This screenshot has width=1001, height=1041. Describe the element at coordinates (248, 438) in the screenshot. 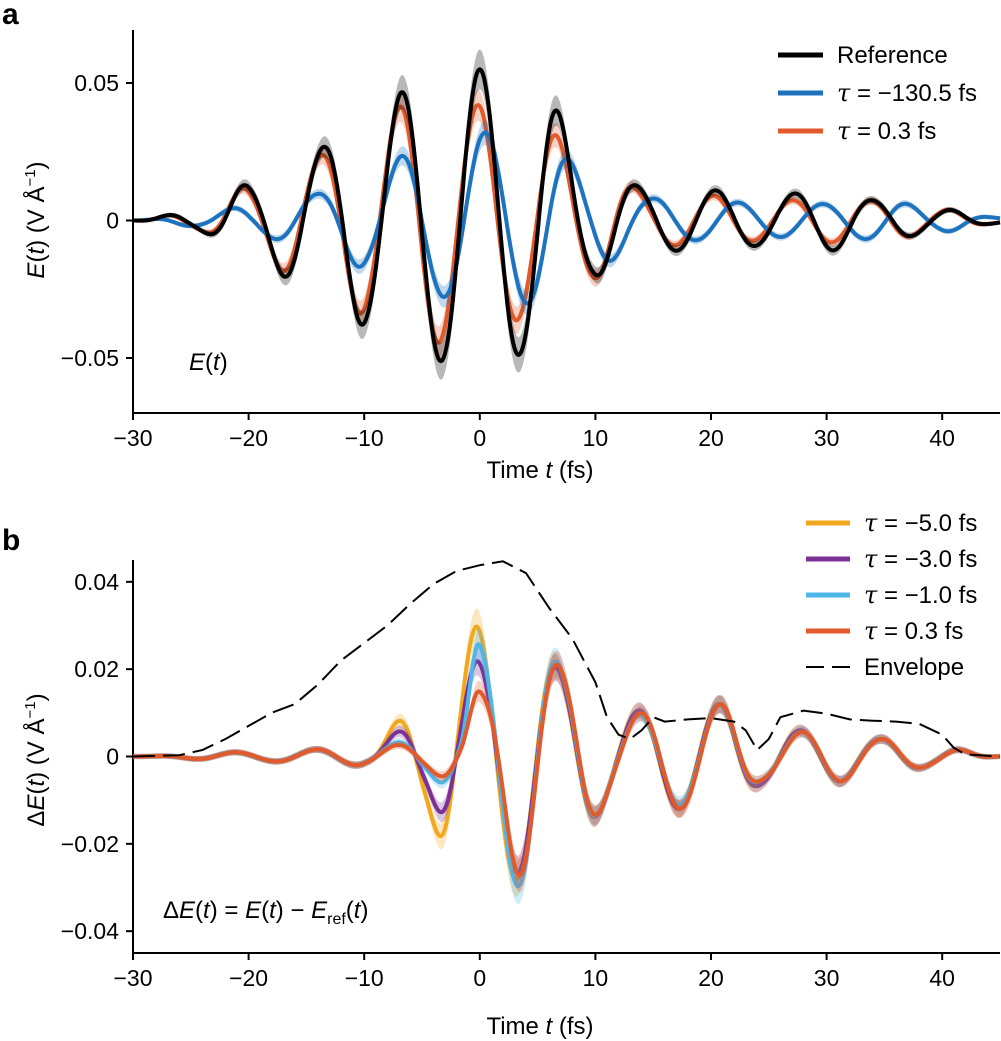

I see `panel-a-x-tick-label: −20` at that location.